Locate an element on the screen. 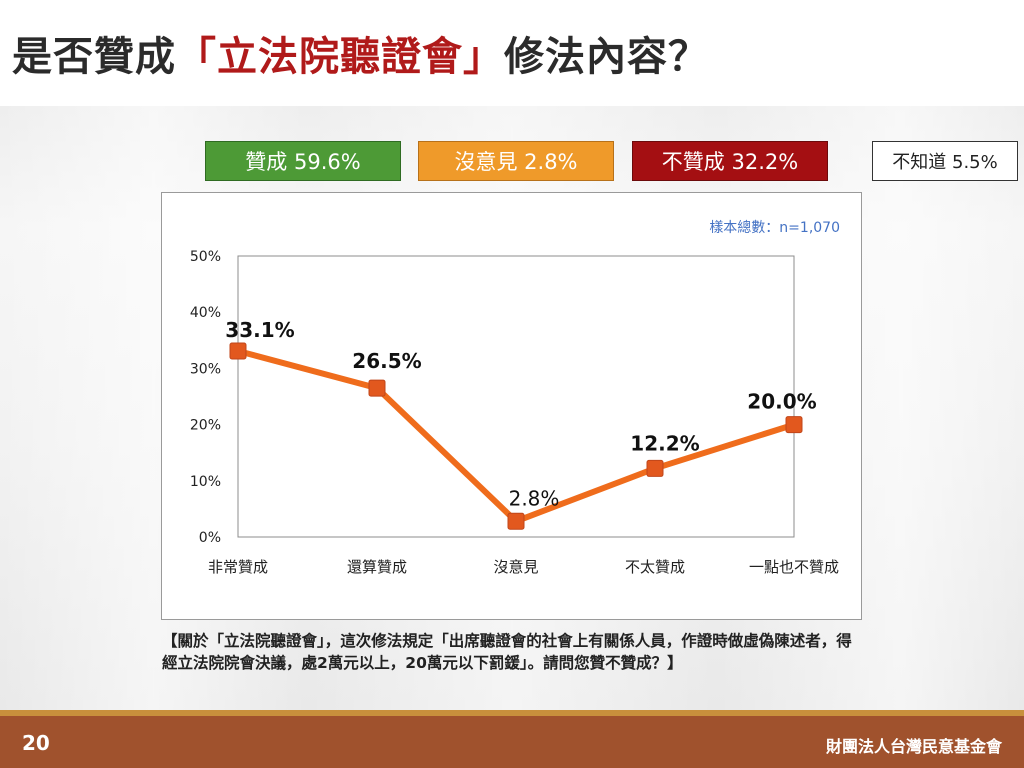  summary-agree-box: 贊成 59.6% is located at coordinates (303, 161).